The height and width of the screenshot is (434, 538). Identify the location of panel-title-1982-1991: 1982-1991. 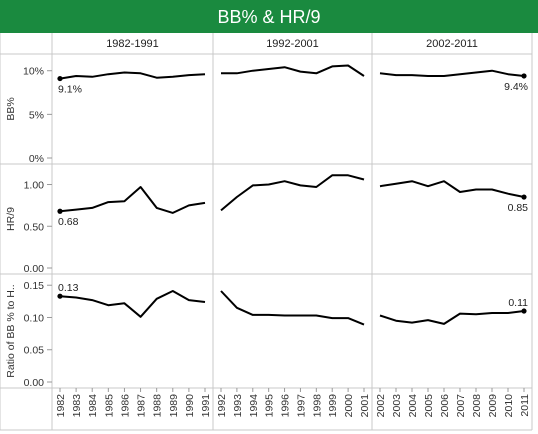
(132, 44).